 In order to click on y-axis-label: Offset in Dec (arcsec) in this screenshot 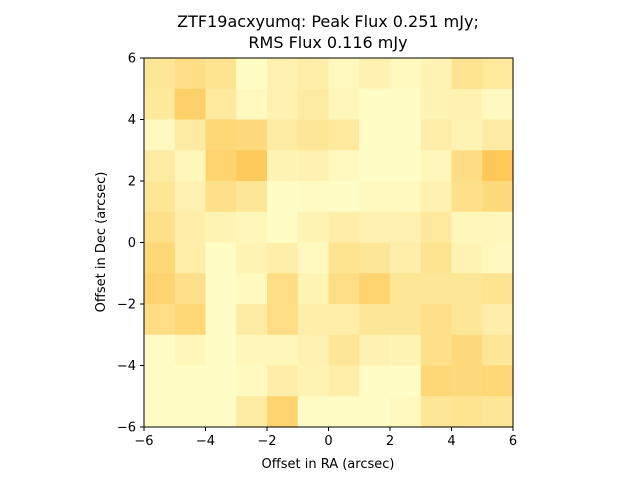, I will do `click(101, 242)`.